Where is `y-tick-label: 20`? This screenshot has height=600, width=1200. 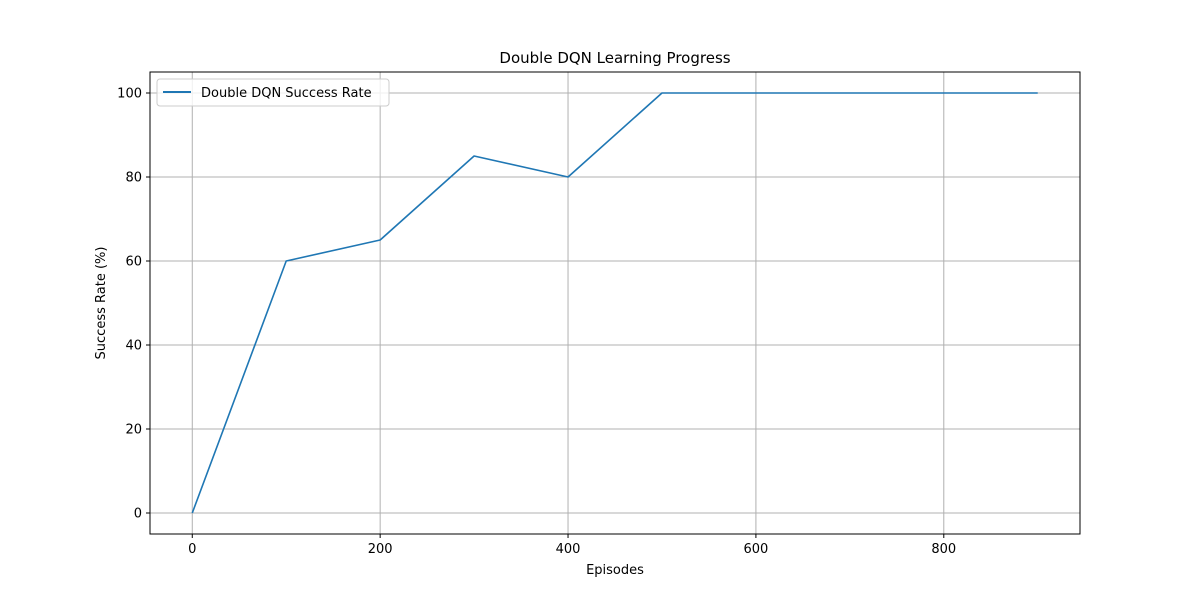 y-tick-label: 20 is located at coordinates (133, 430).